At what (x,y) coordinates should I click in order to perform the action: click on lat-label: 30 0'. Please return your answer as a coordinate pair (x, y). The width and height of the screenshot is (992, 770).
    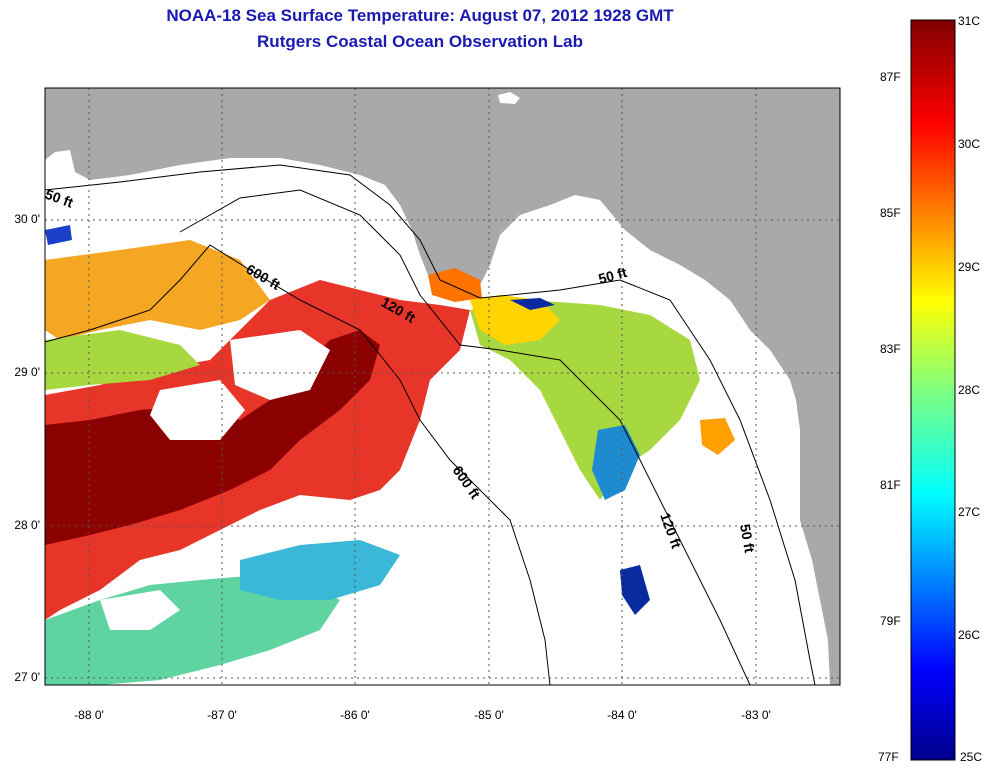
    Looking at the image, I should click on (27, 219).